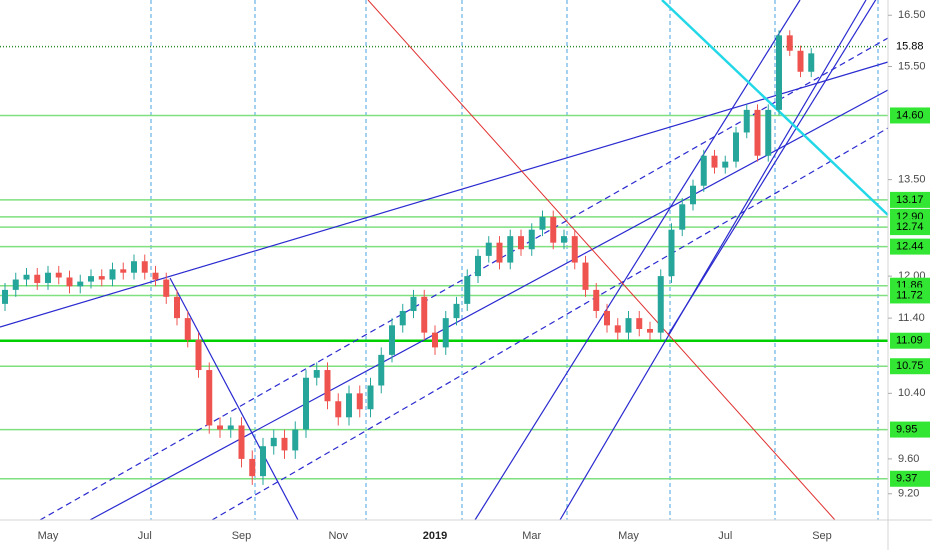  I want to click on level-label: 14.60, so click(910, 115).